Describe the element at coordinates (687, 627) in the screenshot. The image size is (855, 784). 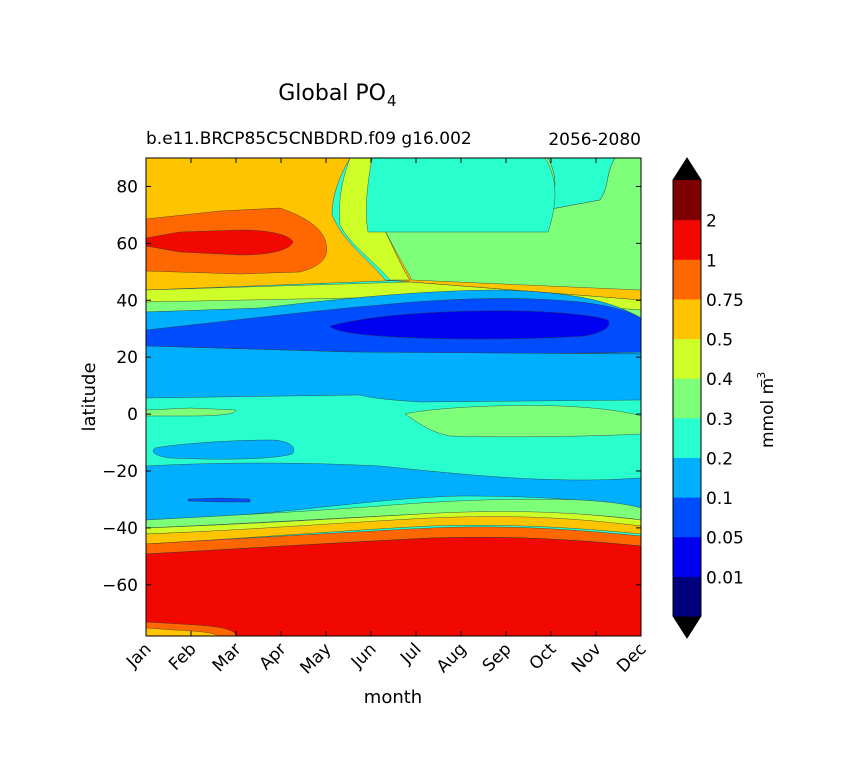
I see `colorbar-extend-bottom` at that location.